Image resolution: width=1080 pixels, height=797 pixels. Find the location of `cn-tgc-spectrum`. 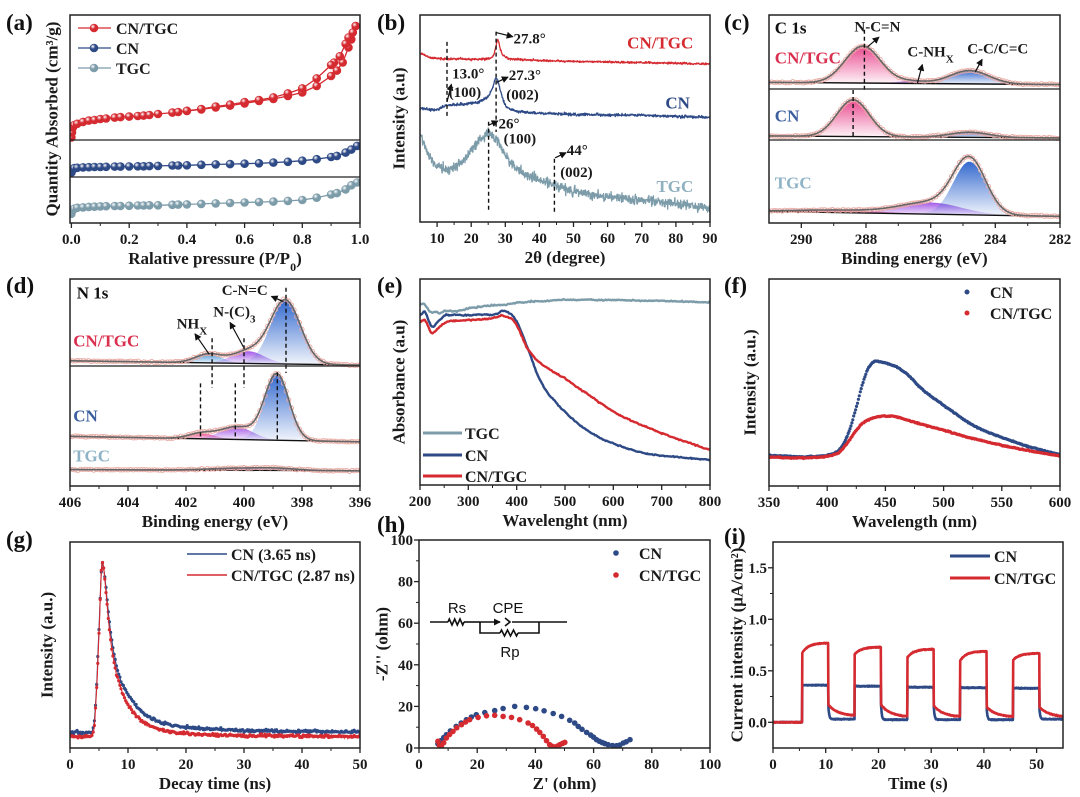

cn-tgc-spectrum is located at coordinates (914, 65).